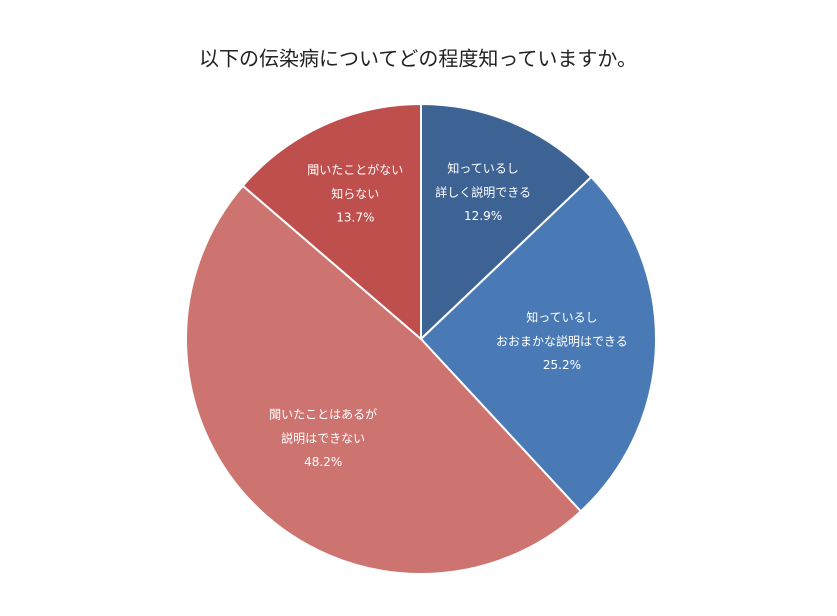  Describe the element at coordinates (562, 365) in the screenshot. I see `value-label: 25.2%` at that location.